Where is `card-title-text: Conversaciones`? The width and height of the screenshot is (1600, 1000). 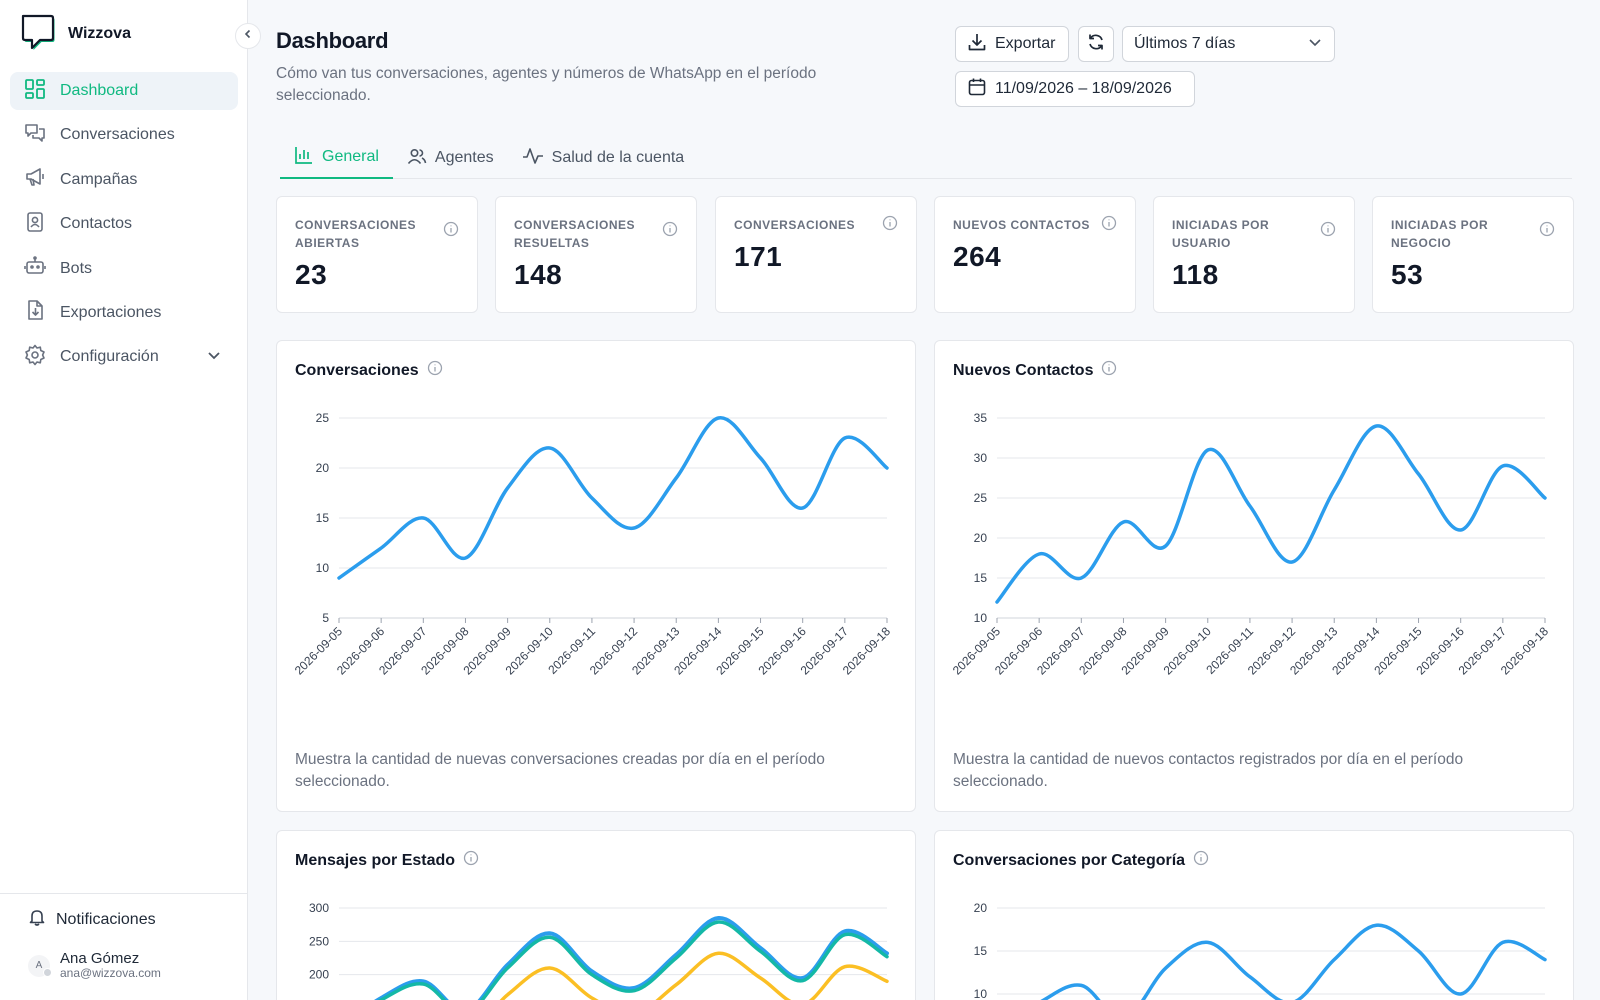 card-title-text: Conversaciones is located at coordinates (357, 370).